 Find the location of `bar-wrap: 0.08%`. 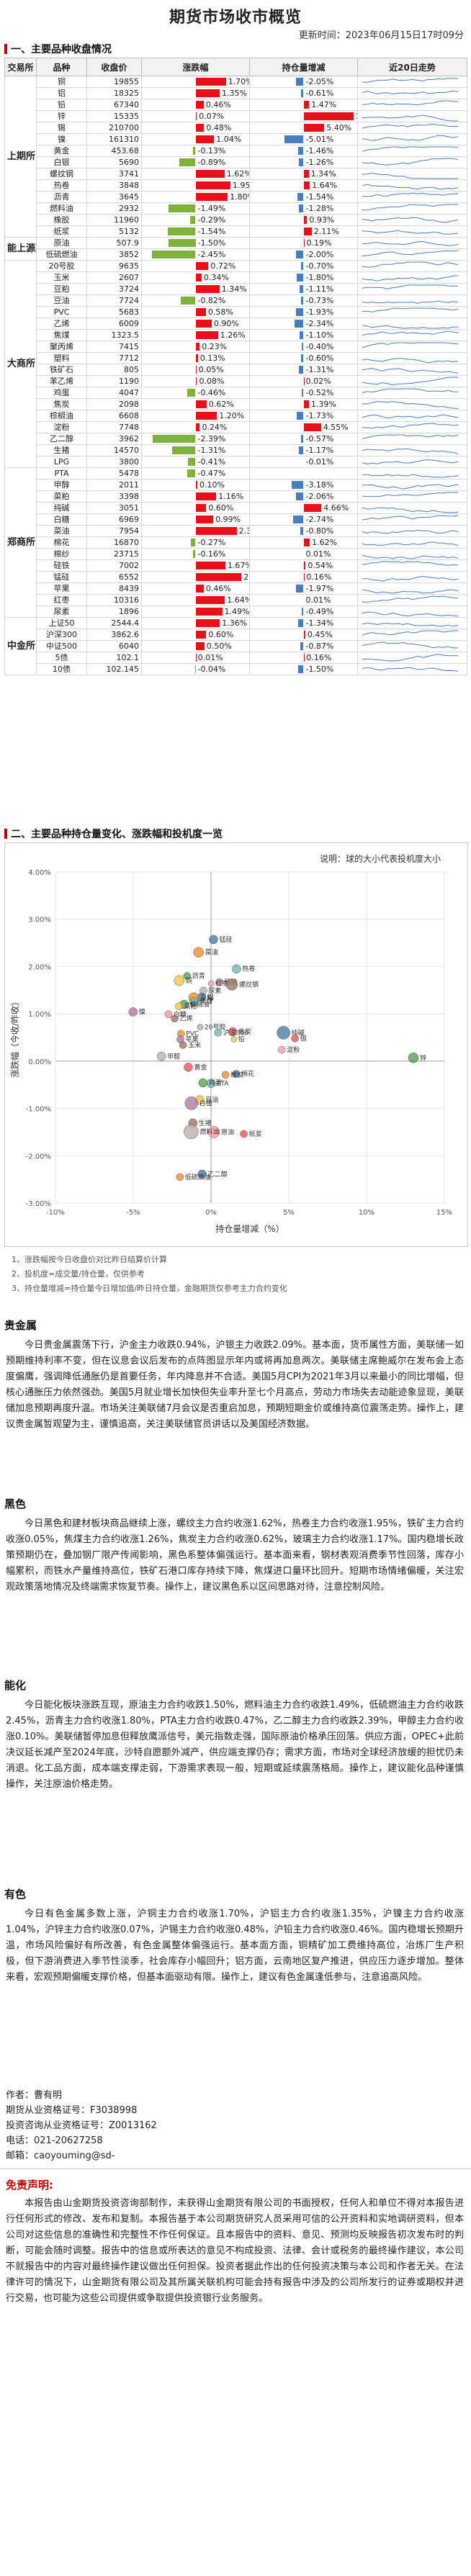

bar-wrap: 0.08% is located at coordinates (196, 381).